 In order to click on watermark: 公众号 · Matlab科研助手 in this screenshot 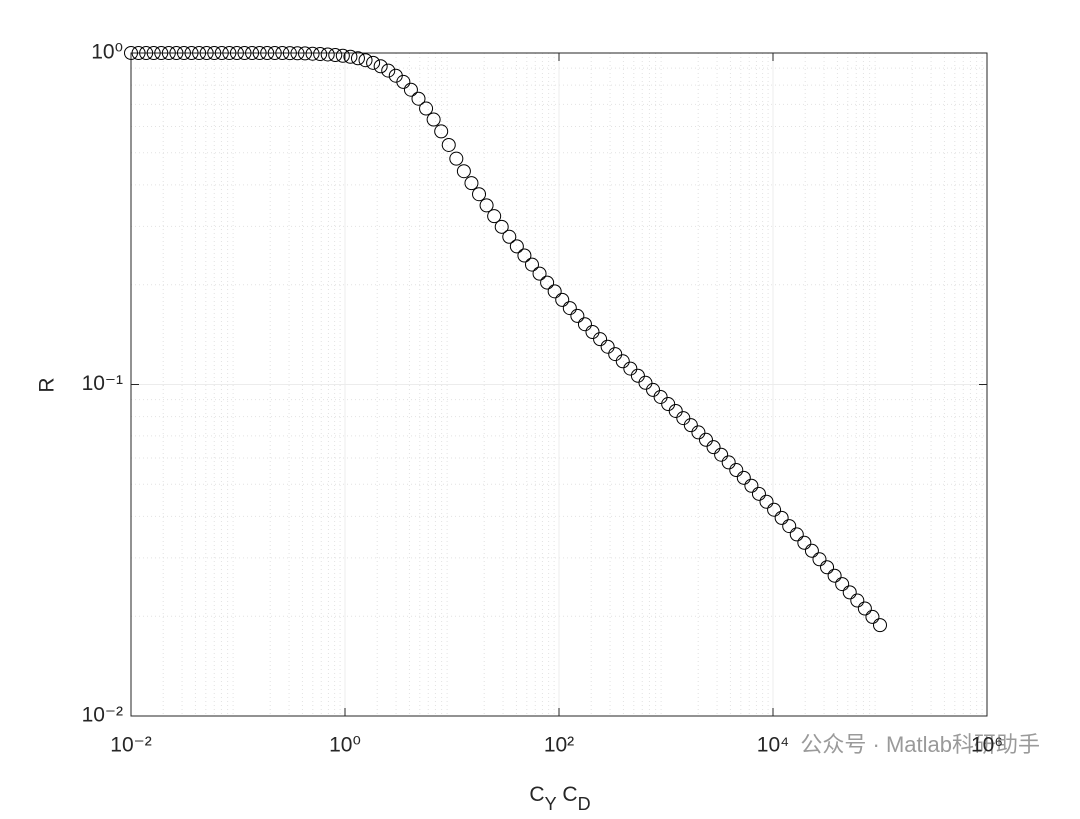, I will do `click(920, 744)`.